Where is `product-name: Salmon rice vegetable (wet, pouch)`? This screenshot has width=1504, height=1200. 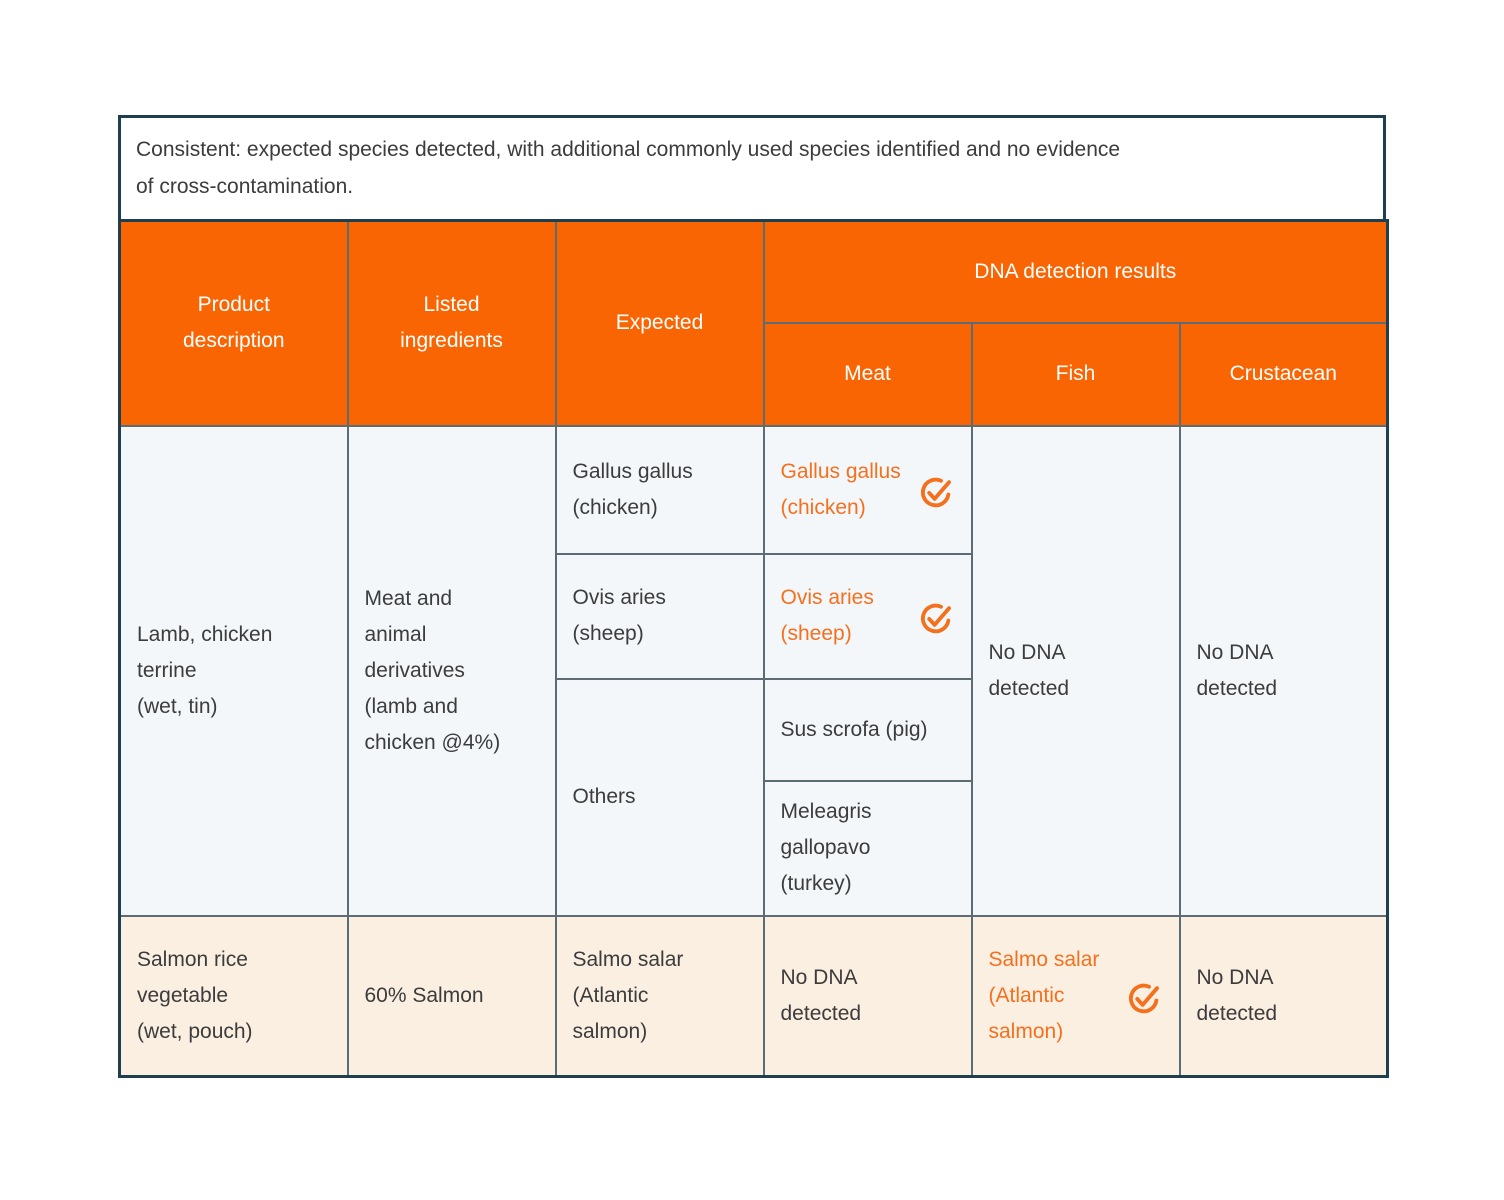 product-name: Salmon rice vegetable (wet, pouch) is located at coordinates (195, 995).